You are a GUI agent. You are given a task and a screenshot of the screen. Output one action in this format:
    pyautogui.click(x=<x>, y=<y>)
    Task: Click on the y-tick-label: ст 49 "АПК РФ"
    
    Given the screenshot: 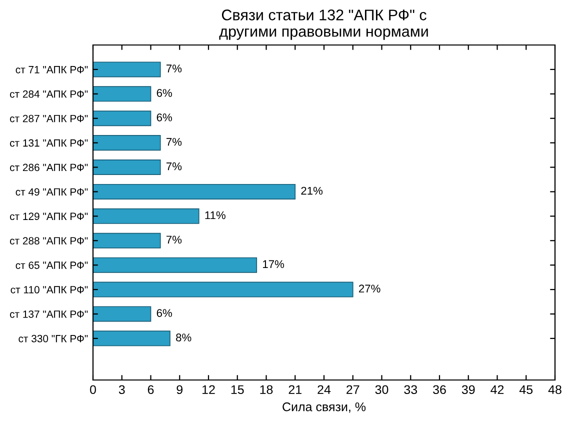 What is the action you would take?
    pyautogui.click(x=52, y=192)
    